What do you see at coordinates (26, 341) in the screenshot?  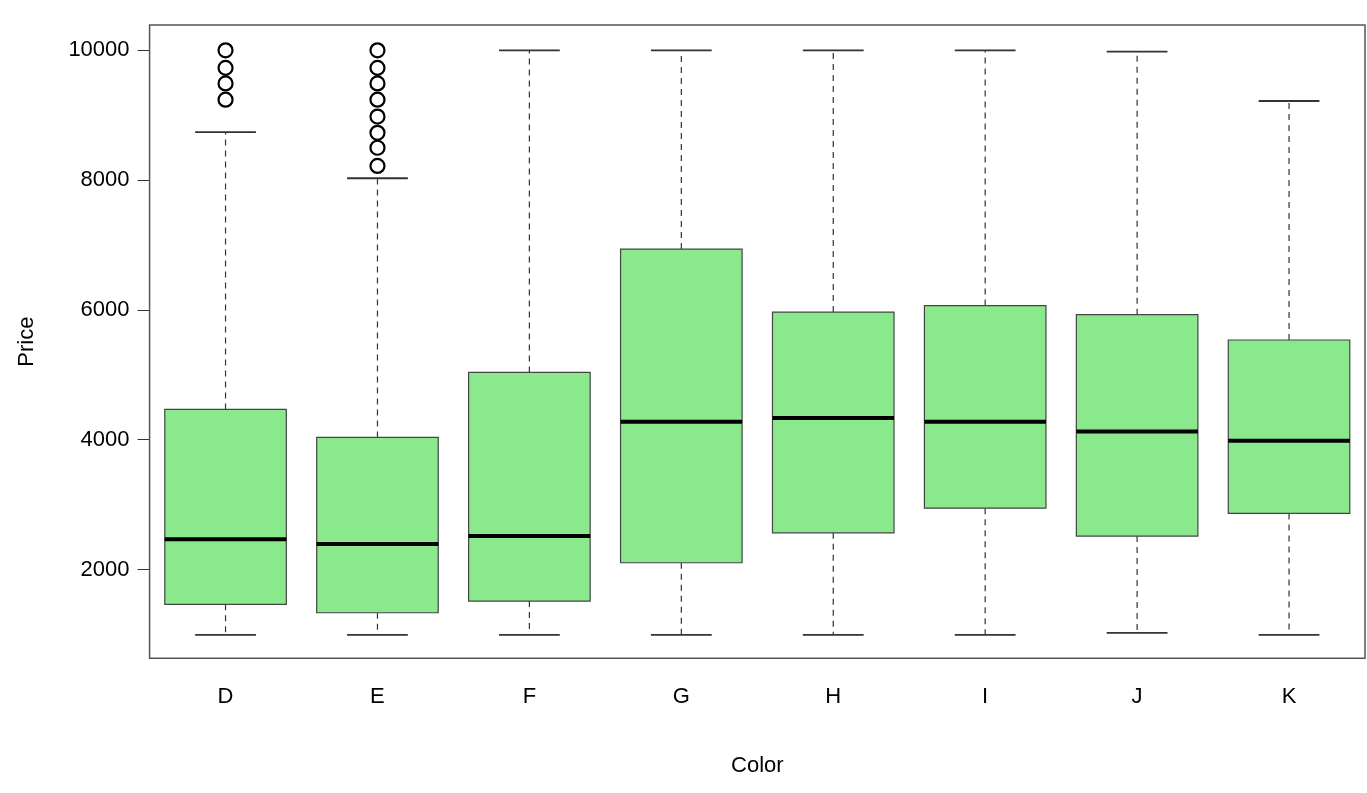 I see `y-axis-title: Price` at bounding box center [26, 341].